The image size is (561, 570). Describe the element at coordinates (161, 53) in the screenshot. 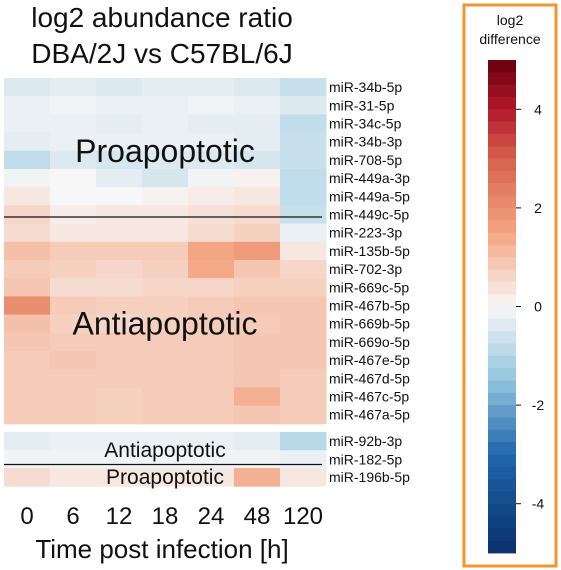

I see `chart-title-line-2: DBA/2J vs C57BL/6J` at that location.